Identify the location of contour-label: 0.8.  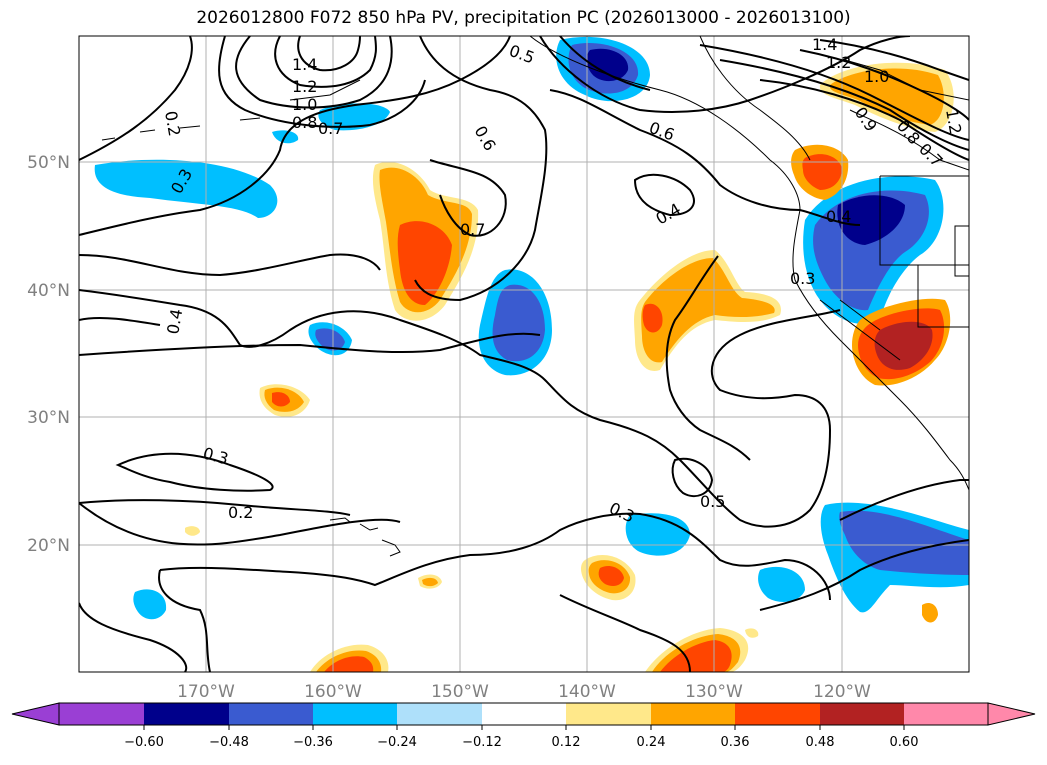
(304, 122).